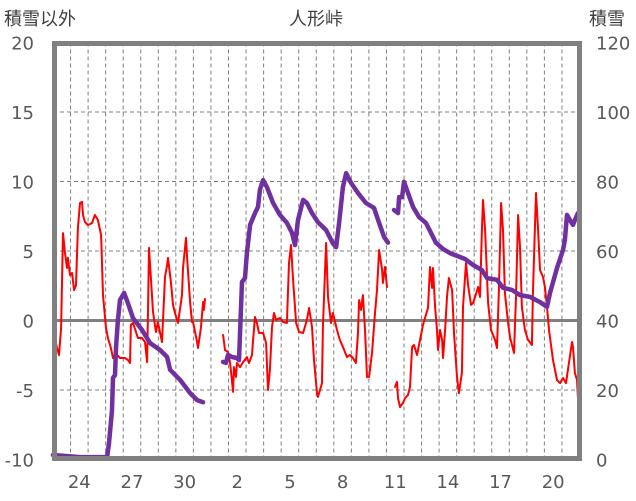  Describe the element at coordinates (613, 44) in the screenshot. I see `right-y-tick-label: 120` at that location.